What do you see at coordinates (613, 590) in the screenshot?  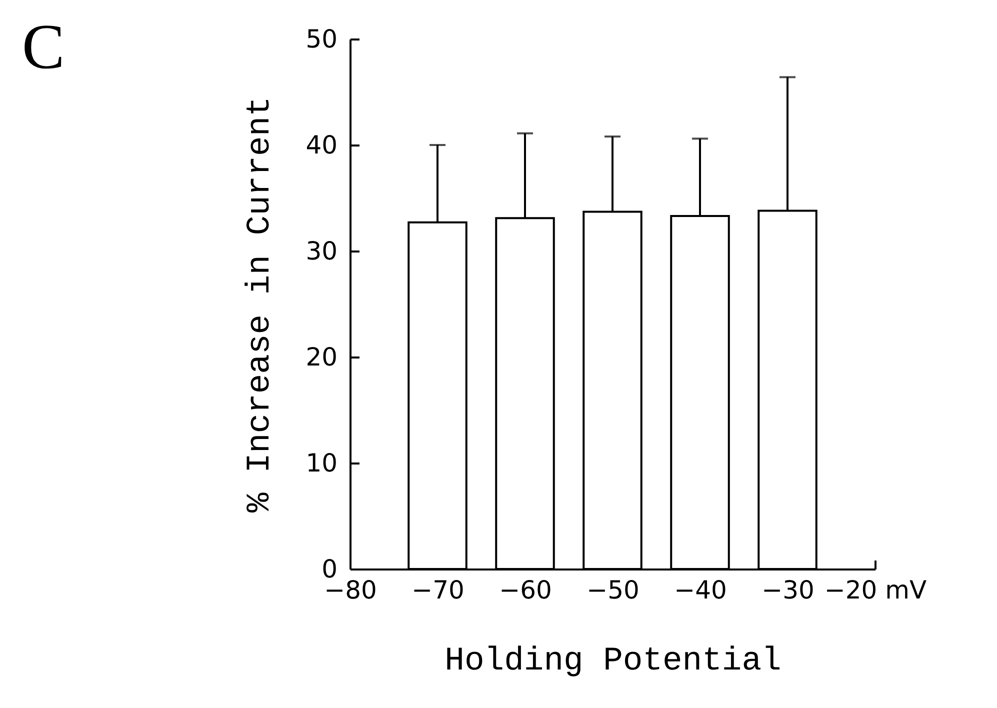 I see `x-tick-label: −50` at bounding box center [613, 590].